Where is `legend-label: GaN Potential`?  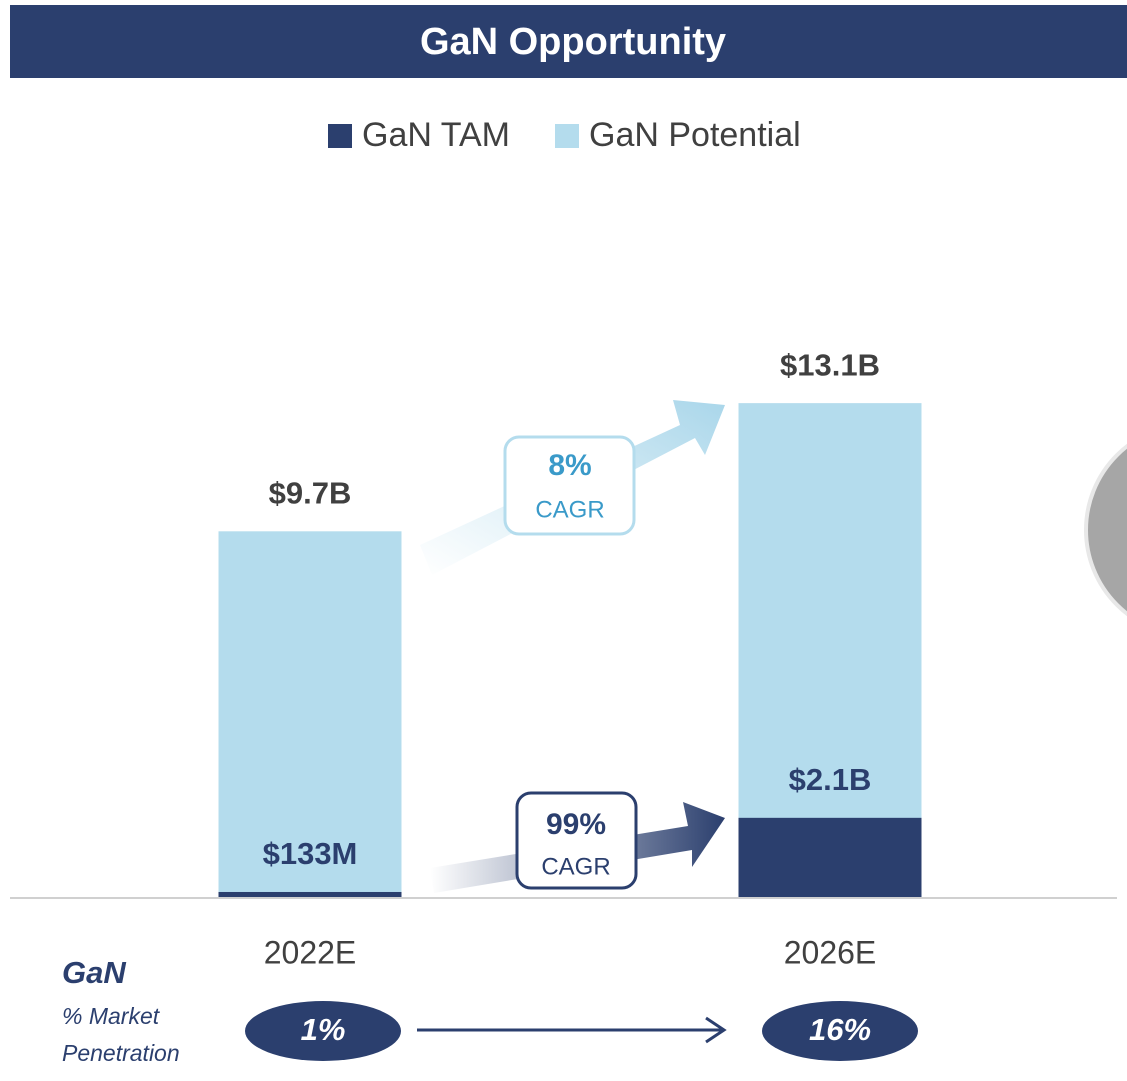
legend-label: GaN Potential is located at coordinates (695, 135).